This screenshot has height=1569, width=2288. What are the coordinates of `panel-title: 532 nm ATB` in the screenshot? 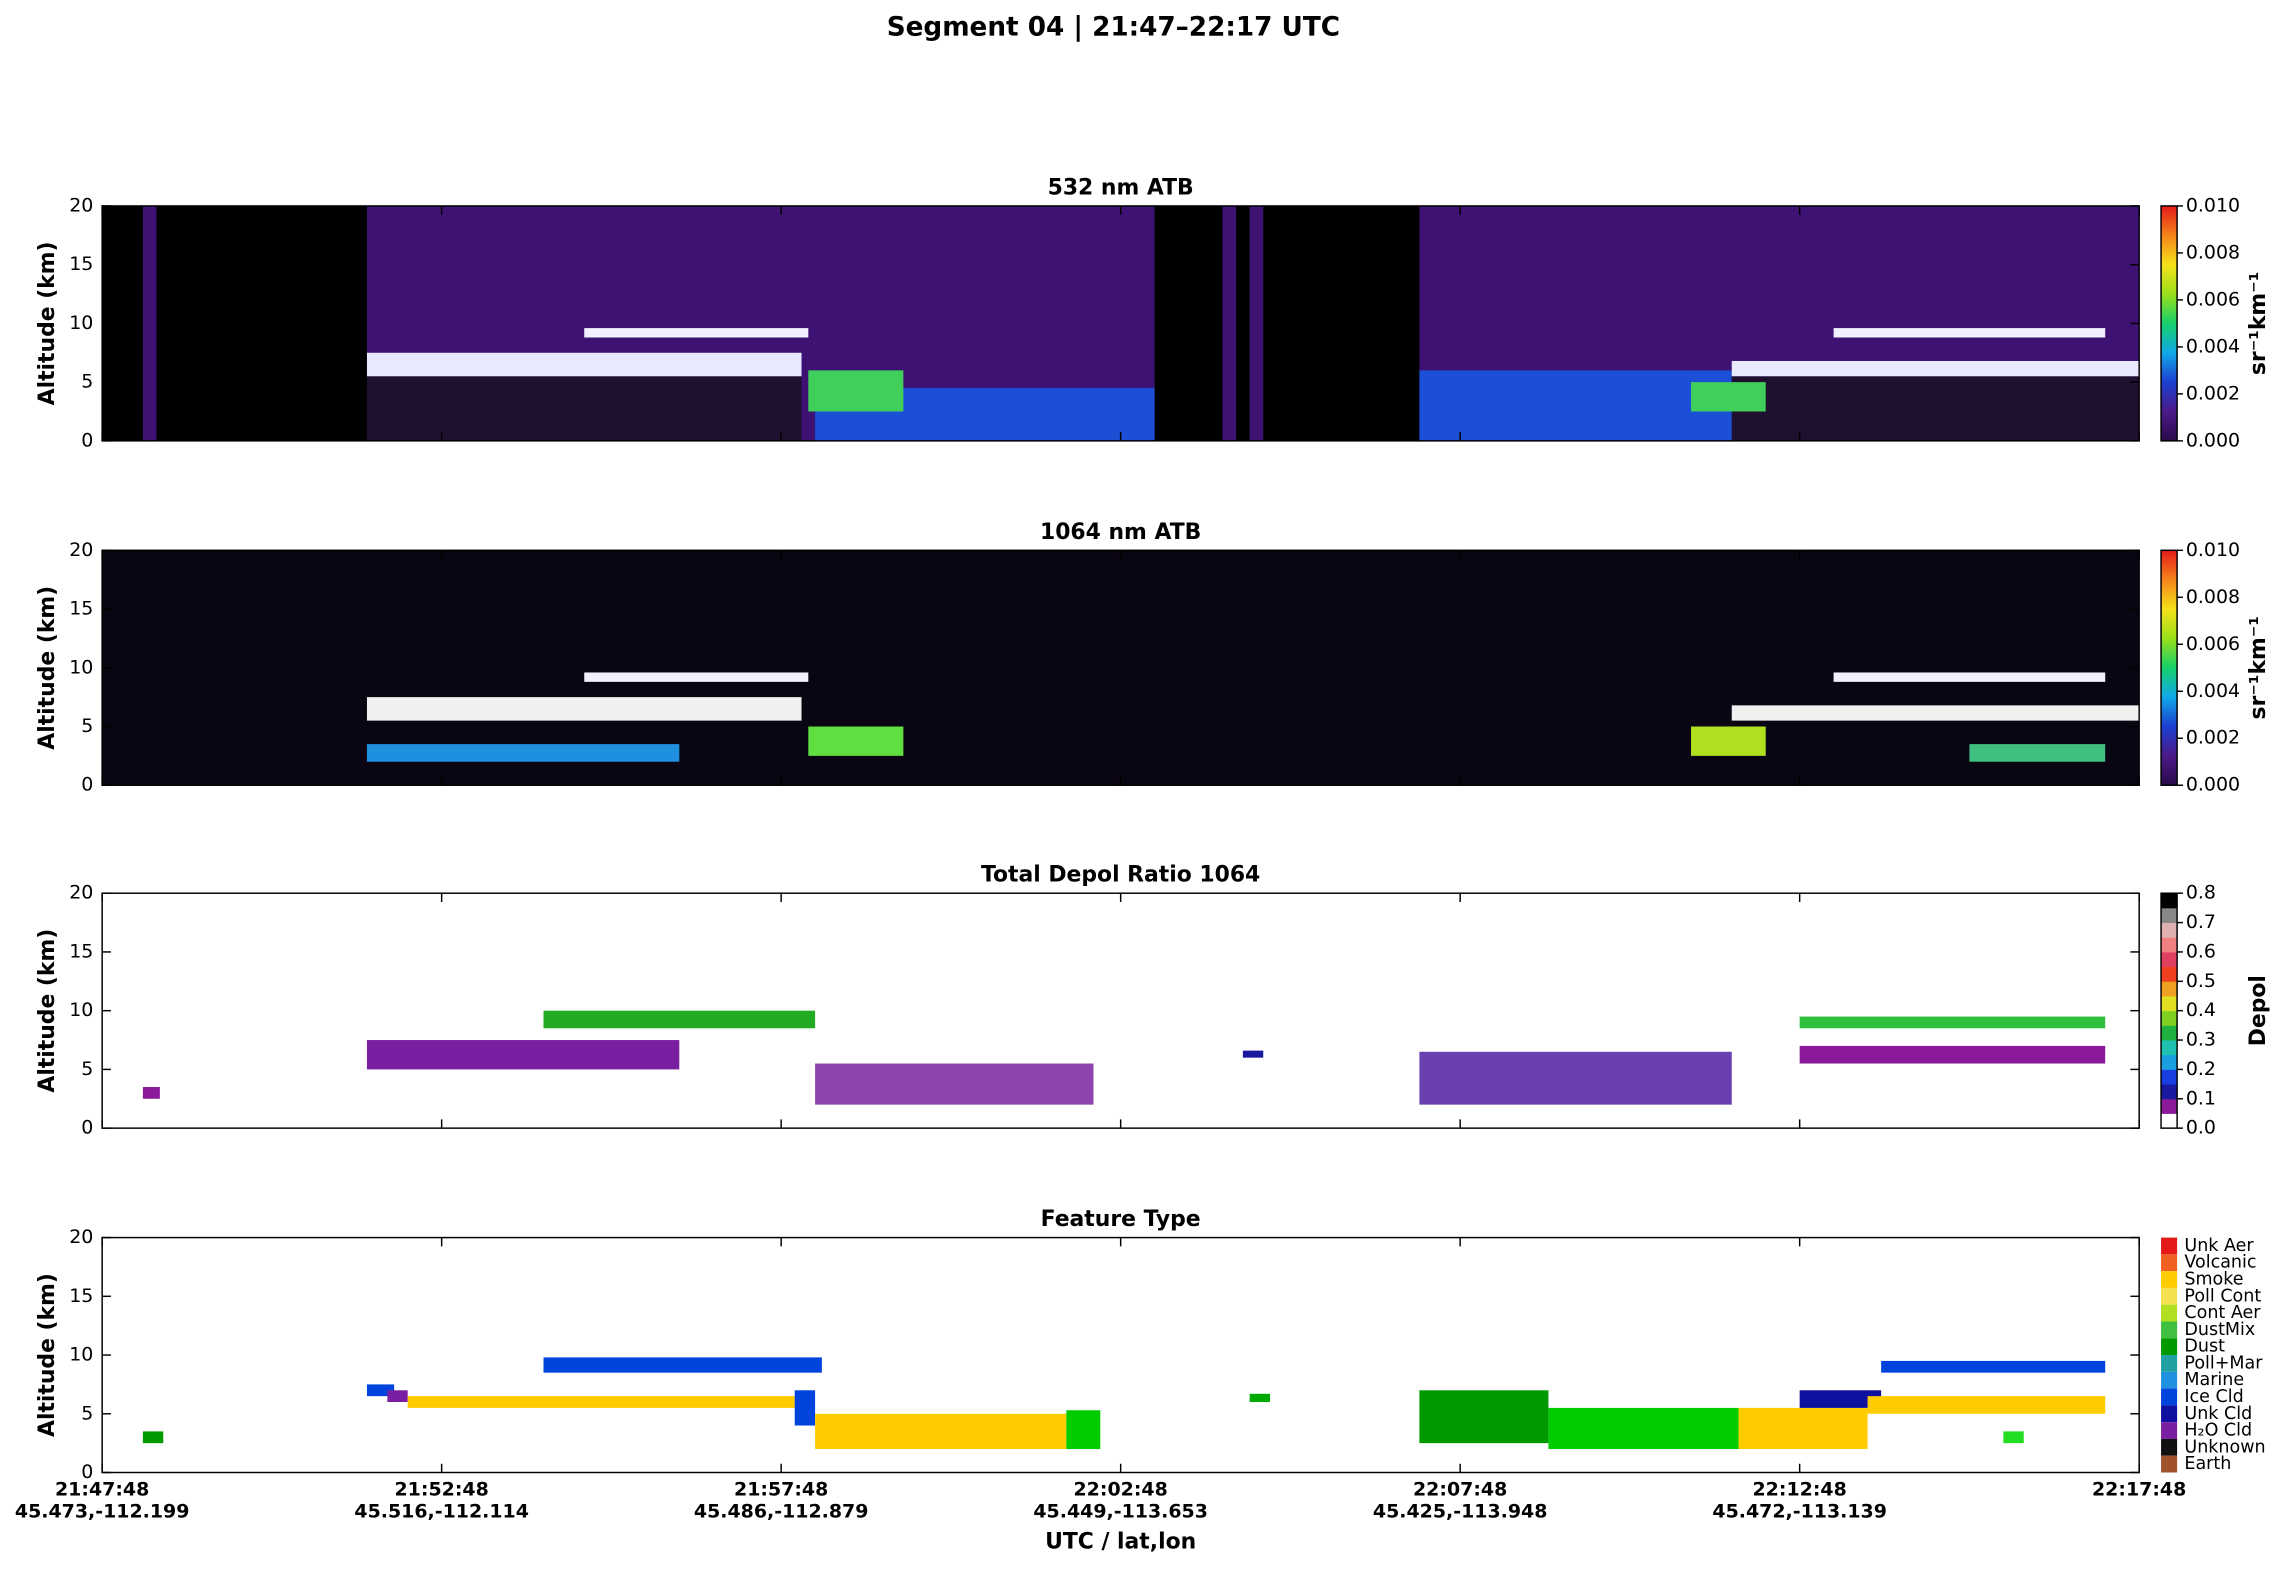 It's located at (1121, 187).